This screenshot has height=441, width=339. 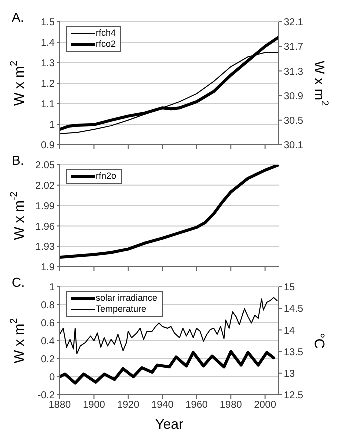 What do you see at coordinates (127, 298) in the screenshot?
I see `legend-label: solar irradiance` at bounding box center [127, 298].